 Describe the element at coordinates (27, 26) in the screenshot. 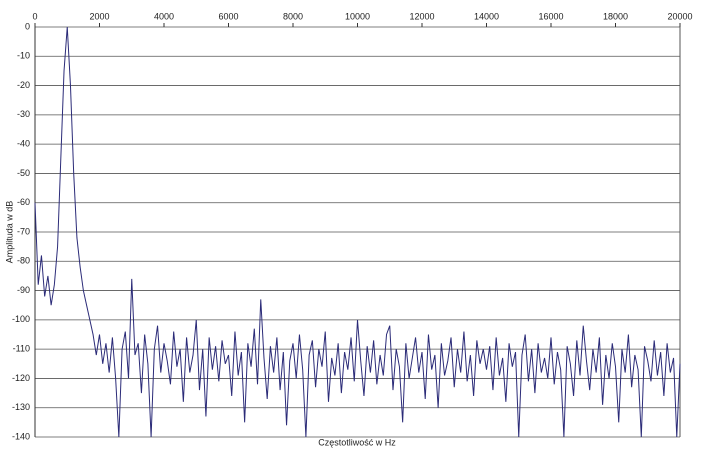

I see `y-tick-label: 0` at that location.